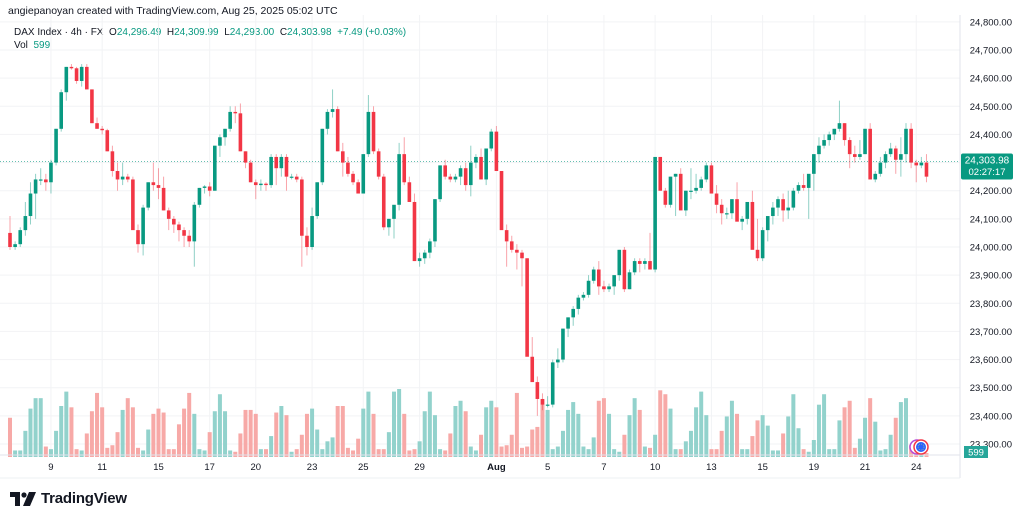 Image resolution: width=1024 pixels, height=522 pixels. I want to click on tradingview-logo: TradingView, so click(68, 498).